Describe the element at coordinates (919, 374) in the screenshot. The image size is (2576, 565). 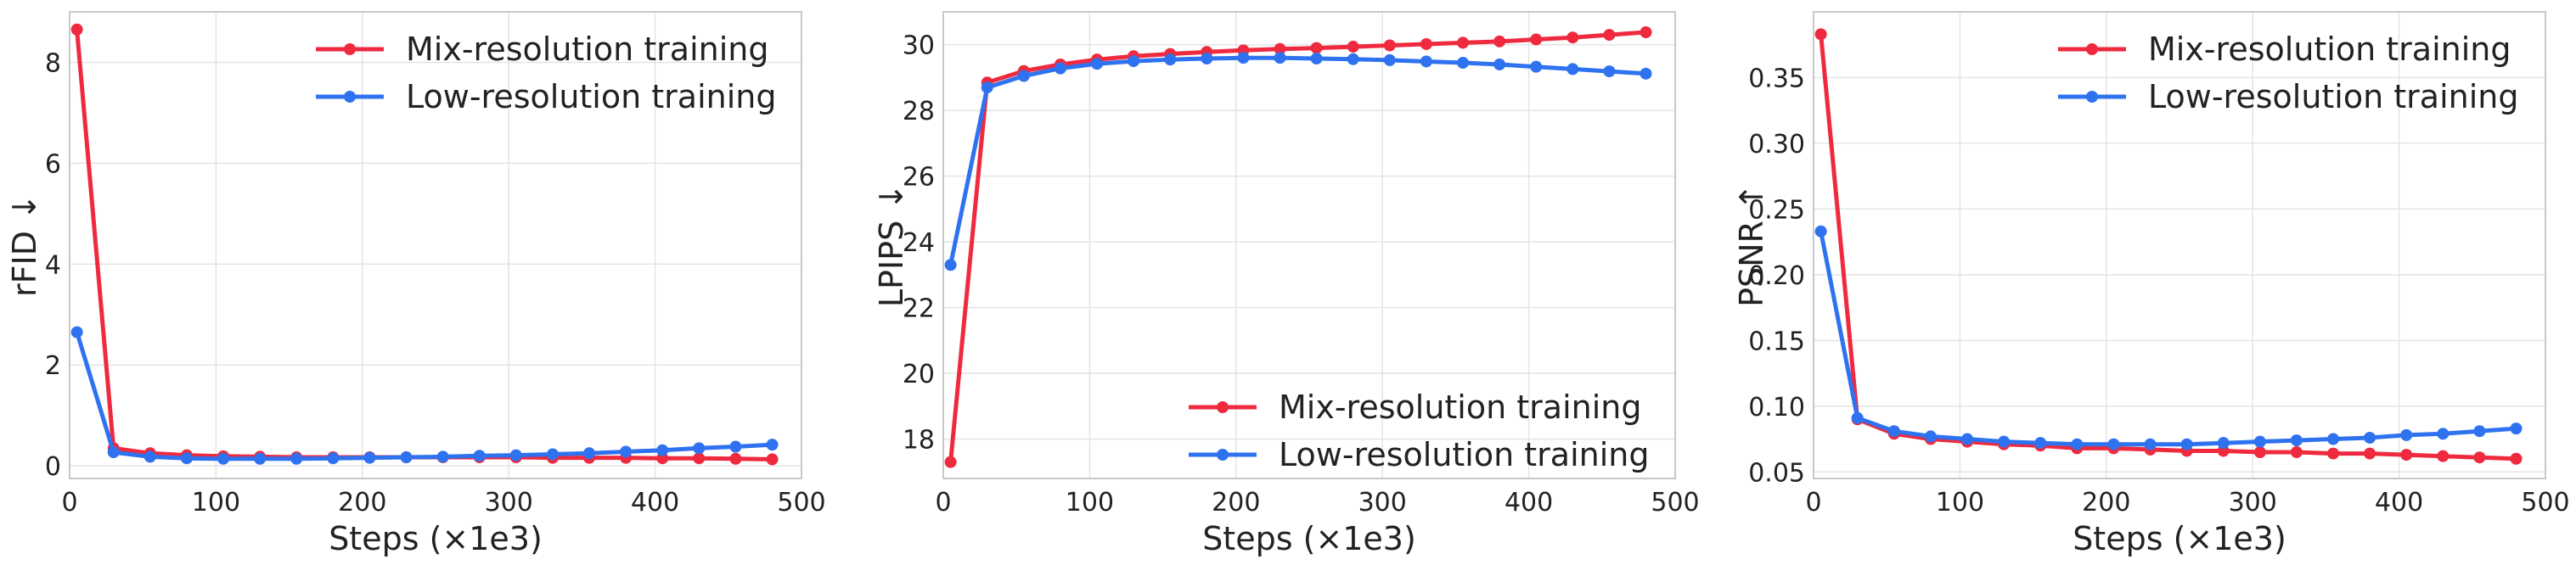
I see `y-tick-label: 20` at that location.